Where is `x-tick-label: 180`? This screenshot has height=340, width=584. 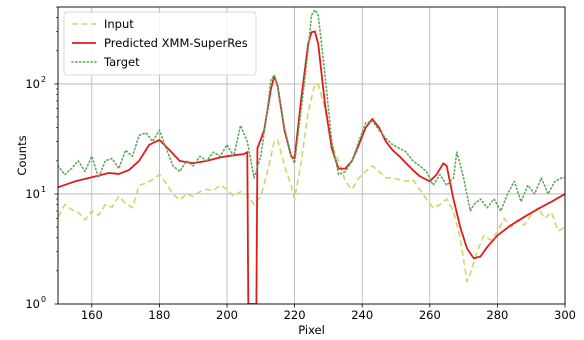 x-tick-label: 180 is located at coordinates (159, 315).